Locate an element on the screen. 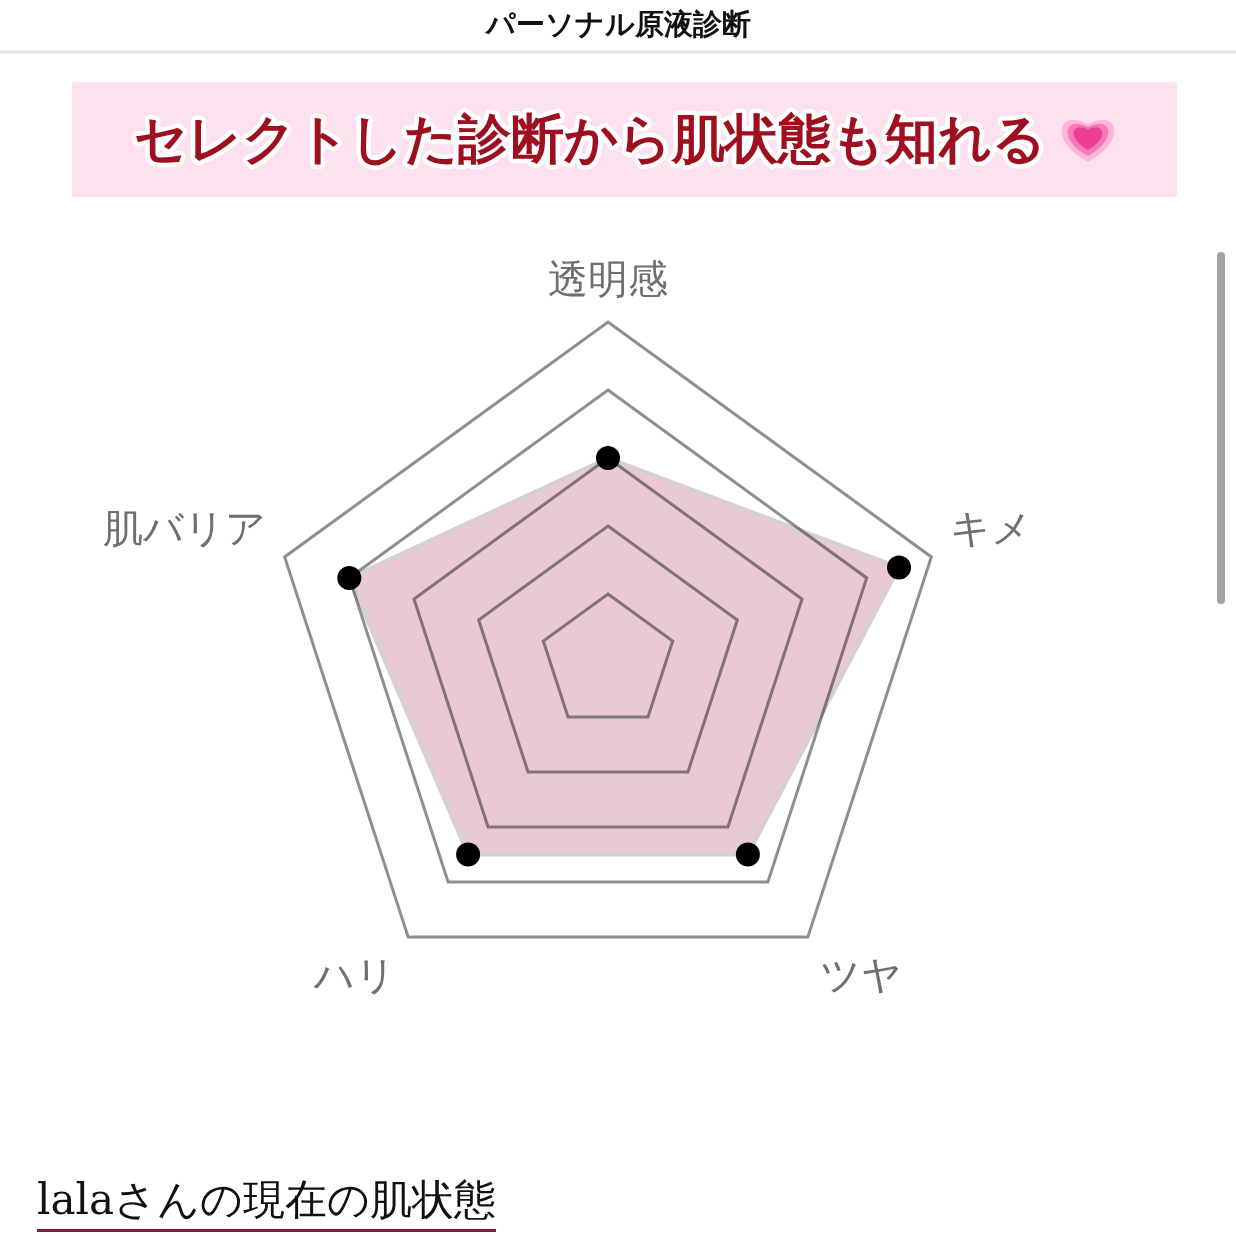 The image size is (1236, 1236). spoke-label: ハリ is located at coordinates (355, 975).